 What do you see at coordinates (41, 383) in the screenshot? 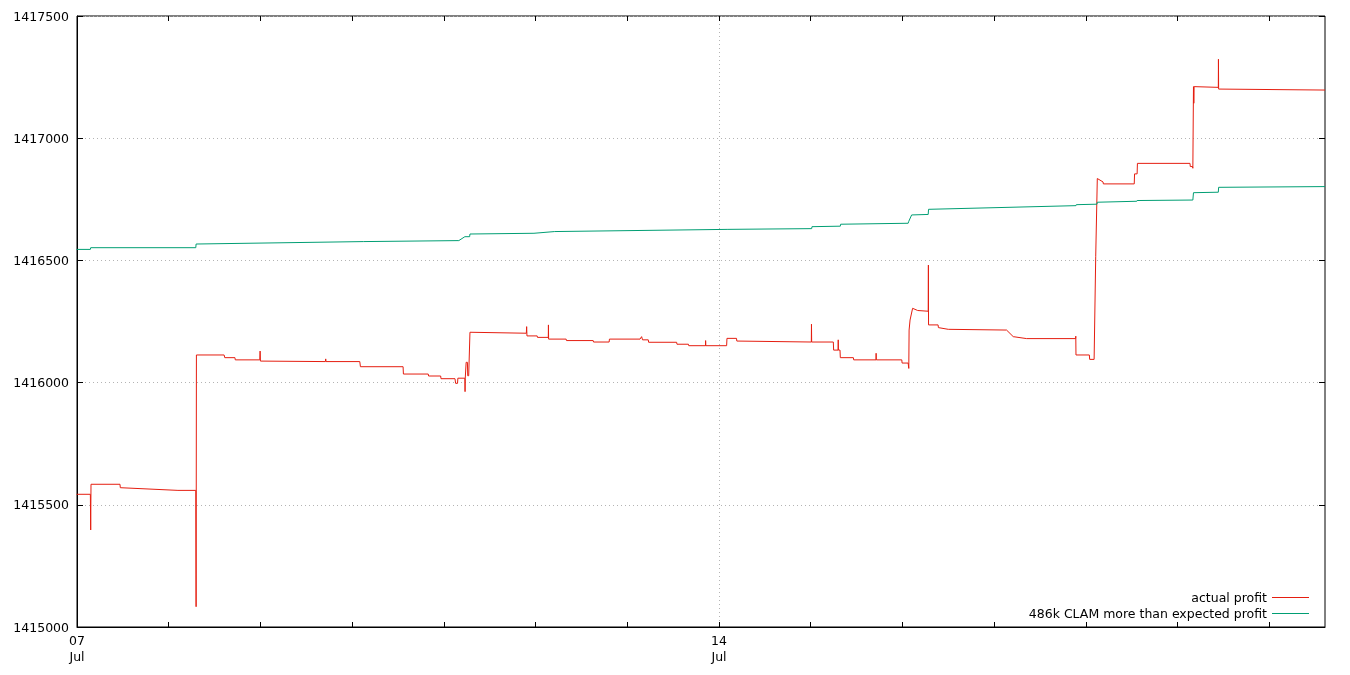
I see `y-tick-label: 1416000` at bounding box center [41, 383].